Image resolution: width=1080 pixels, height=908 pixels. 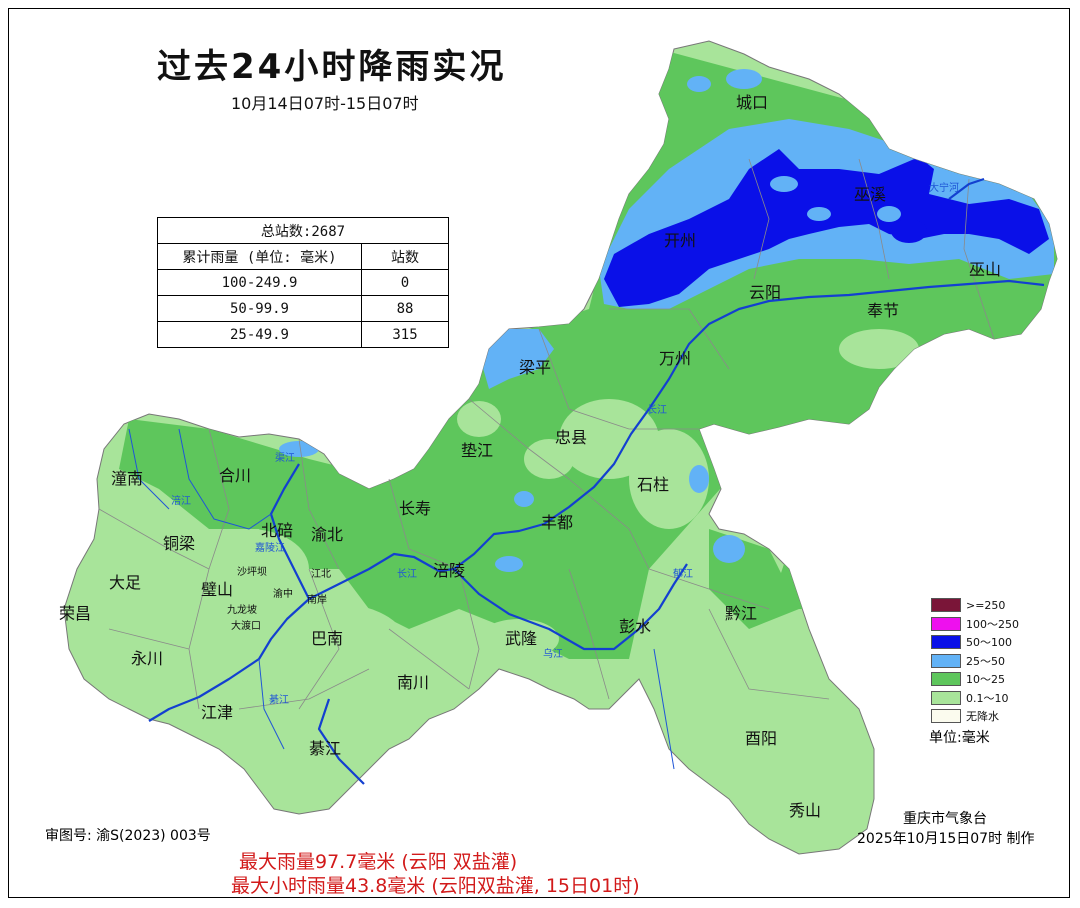 What do you see at coordinates (259, 308) in the screenshot?
I see `range-cell: 50-99.9` at bounding box center [259, 308].